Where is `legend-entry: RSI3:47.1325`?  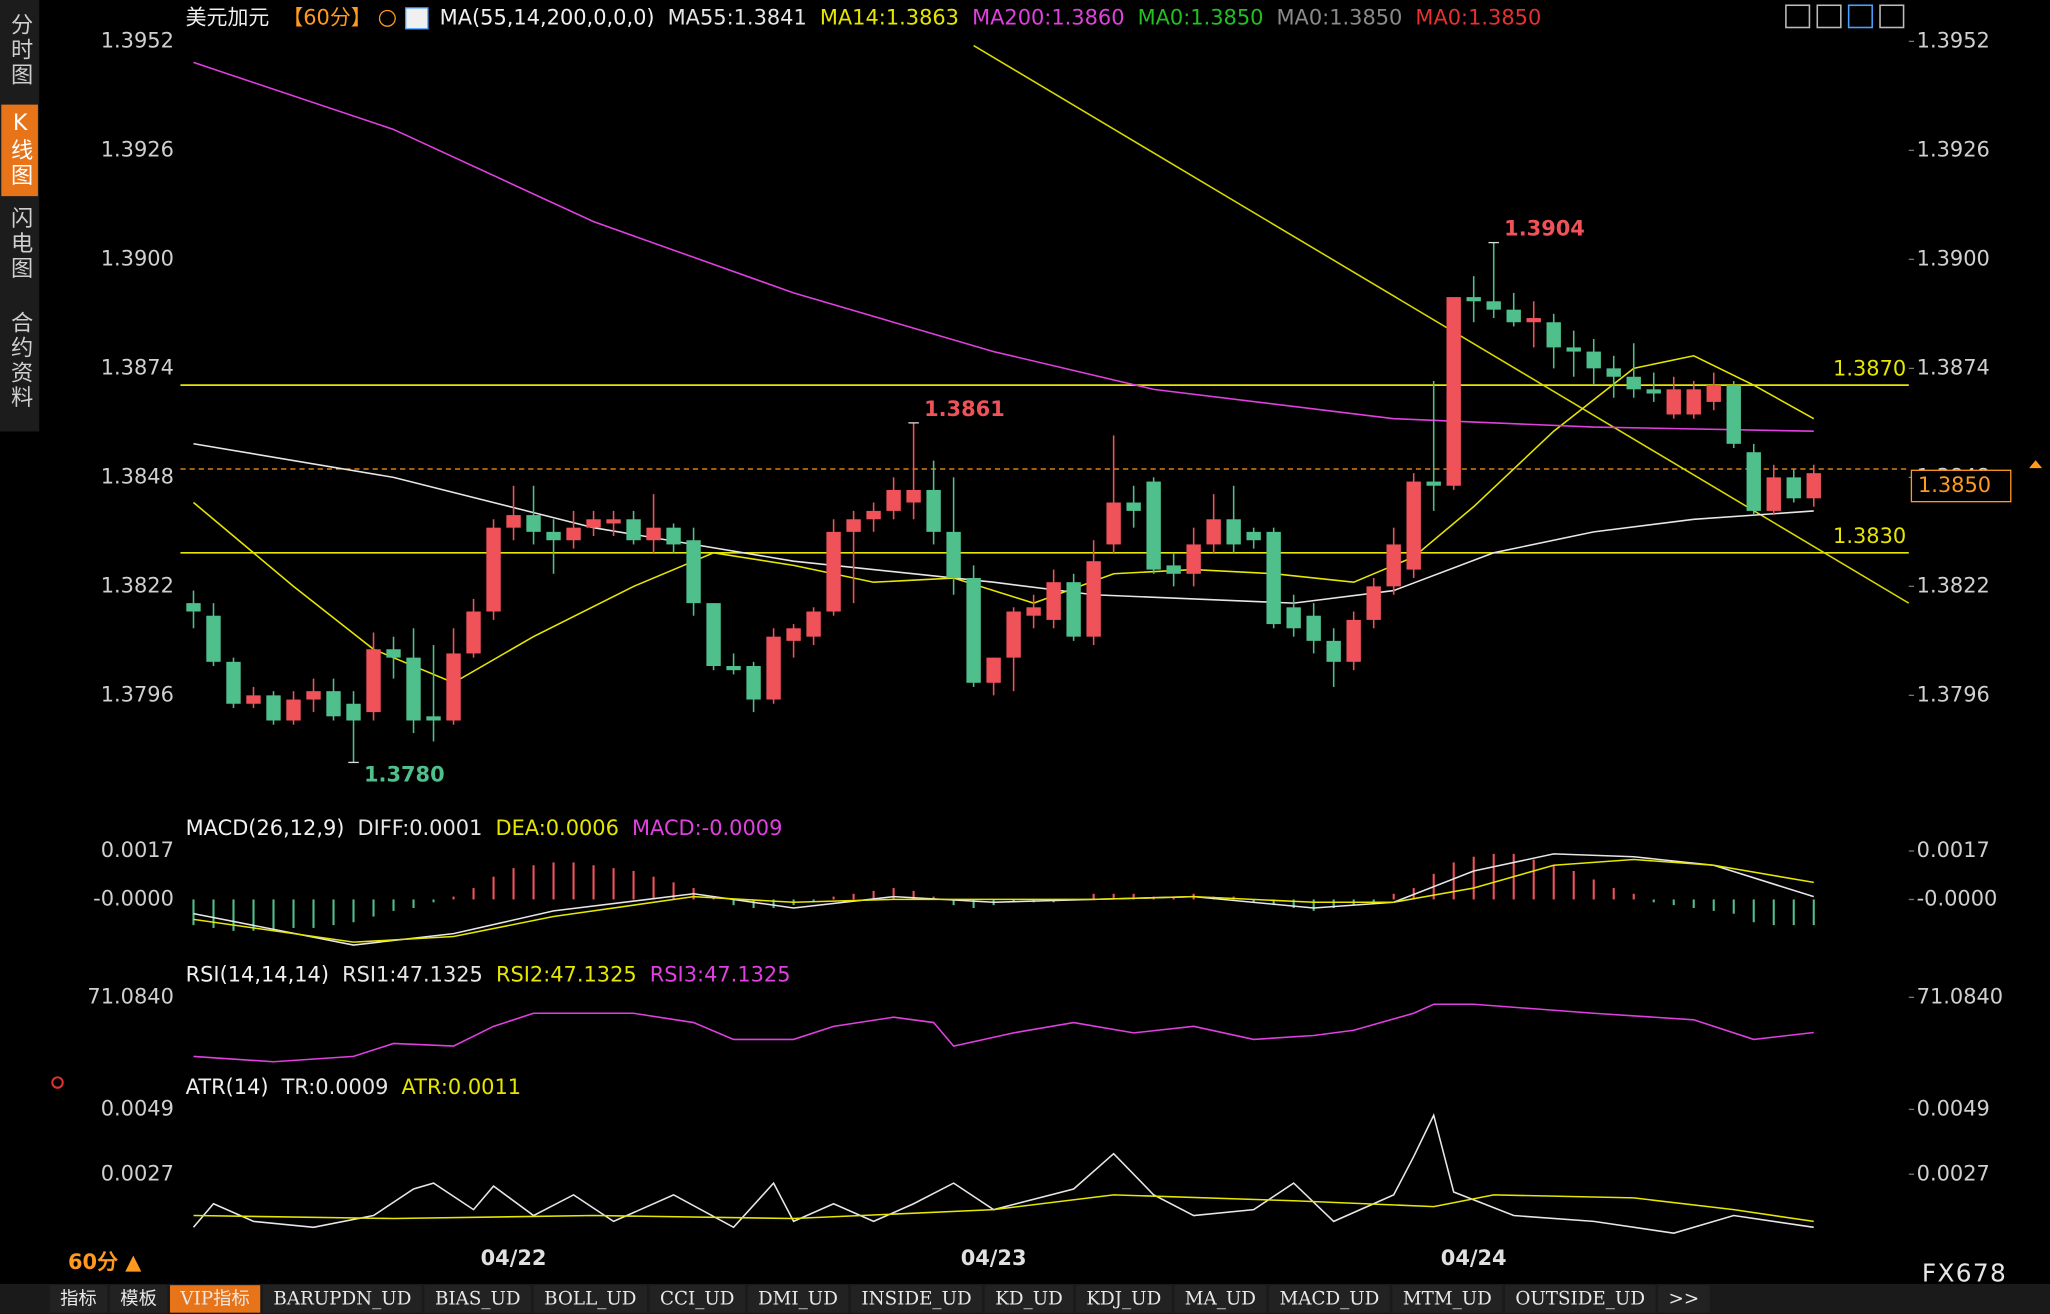 legend-entry: RSI3:47.1325 is located at coordinates (720, 974).